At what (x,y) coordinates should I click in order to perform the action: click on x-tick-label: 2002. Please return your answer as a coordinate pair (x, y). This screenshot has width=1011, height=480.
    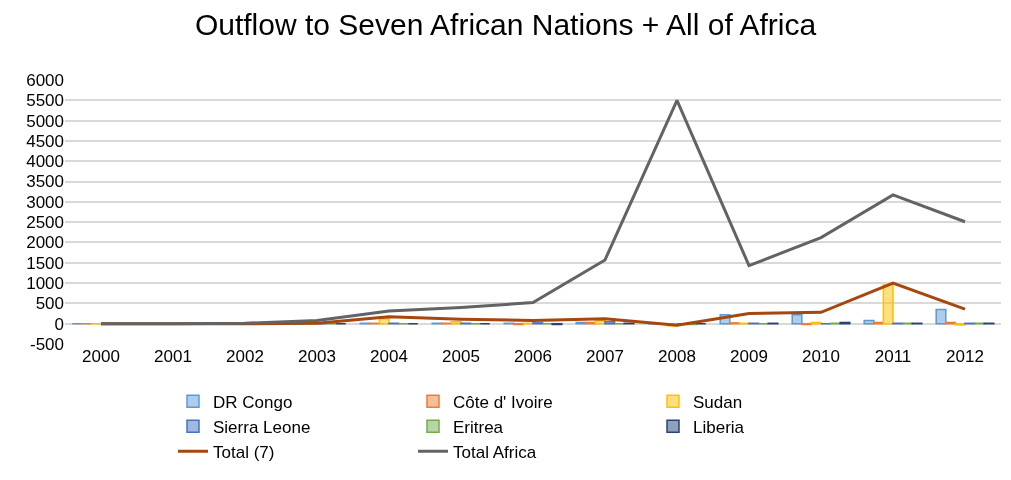
    Looking at the image, I should click on (245, 356).